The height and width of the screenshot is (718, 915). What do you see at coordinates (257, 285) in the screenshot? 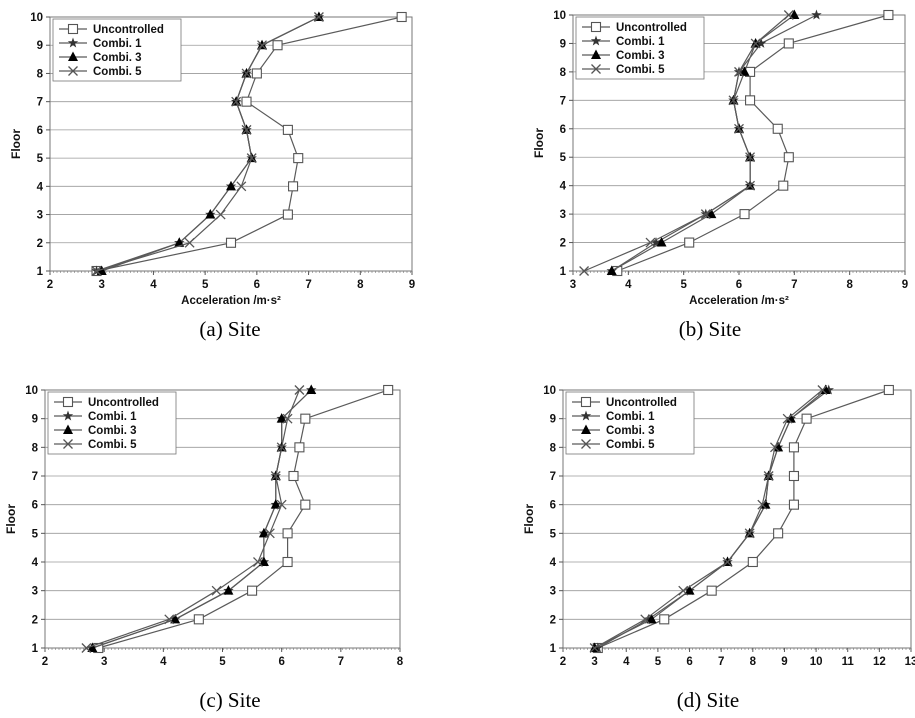
I see `x-tick-label: 6` at bounding box center [257, 285].